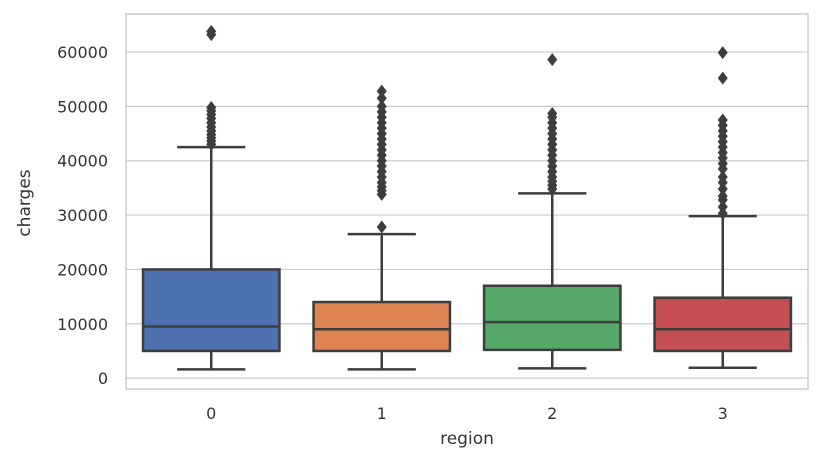 This screenshot has width=823, height=465. Describe the element at coordinates (103, 378) in the screenshot. I see `y-tick-label: 0` at that location.